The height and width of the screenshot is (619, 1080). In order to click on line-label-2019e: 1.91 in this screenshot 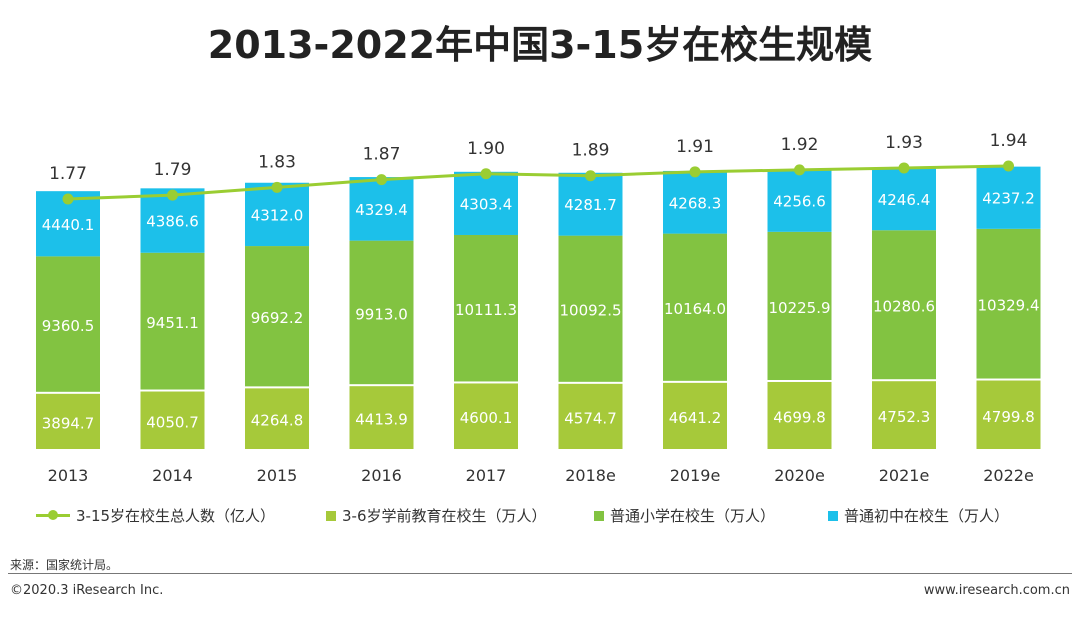, I will do `click(695, 147)`.